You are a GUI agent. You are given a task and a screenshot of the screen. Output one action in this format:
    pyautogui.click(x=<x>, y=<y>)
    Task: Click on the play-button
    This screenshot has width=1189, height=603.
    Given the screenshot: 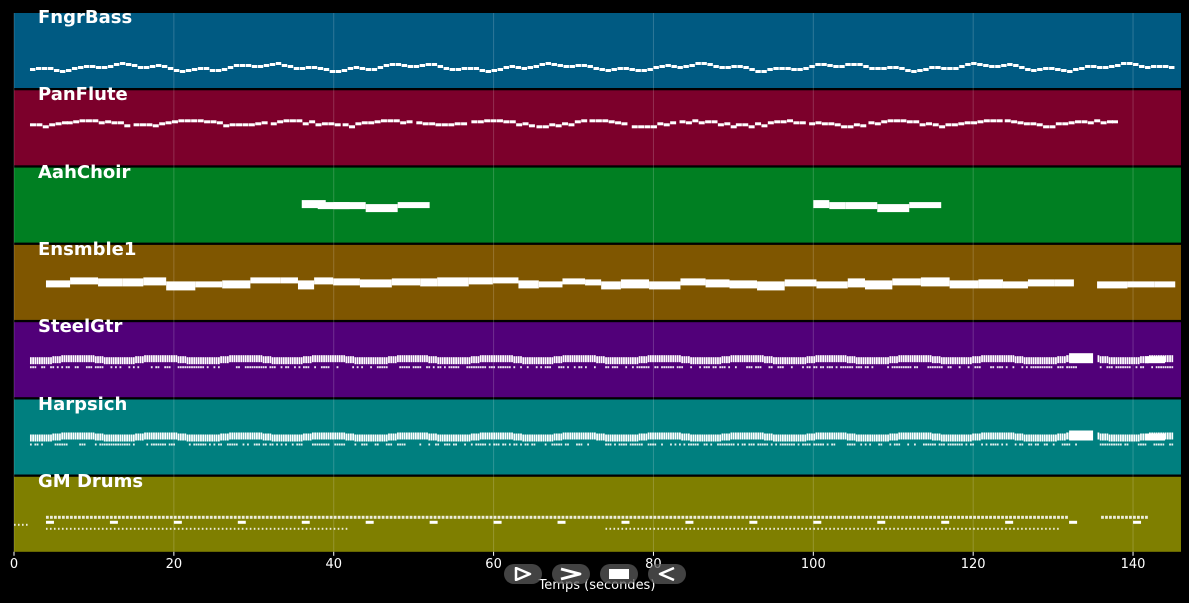 What is the action you would take?
    pyautogui.click(x=523, y=574)
    